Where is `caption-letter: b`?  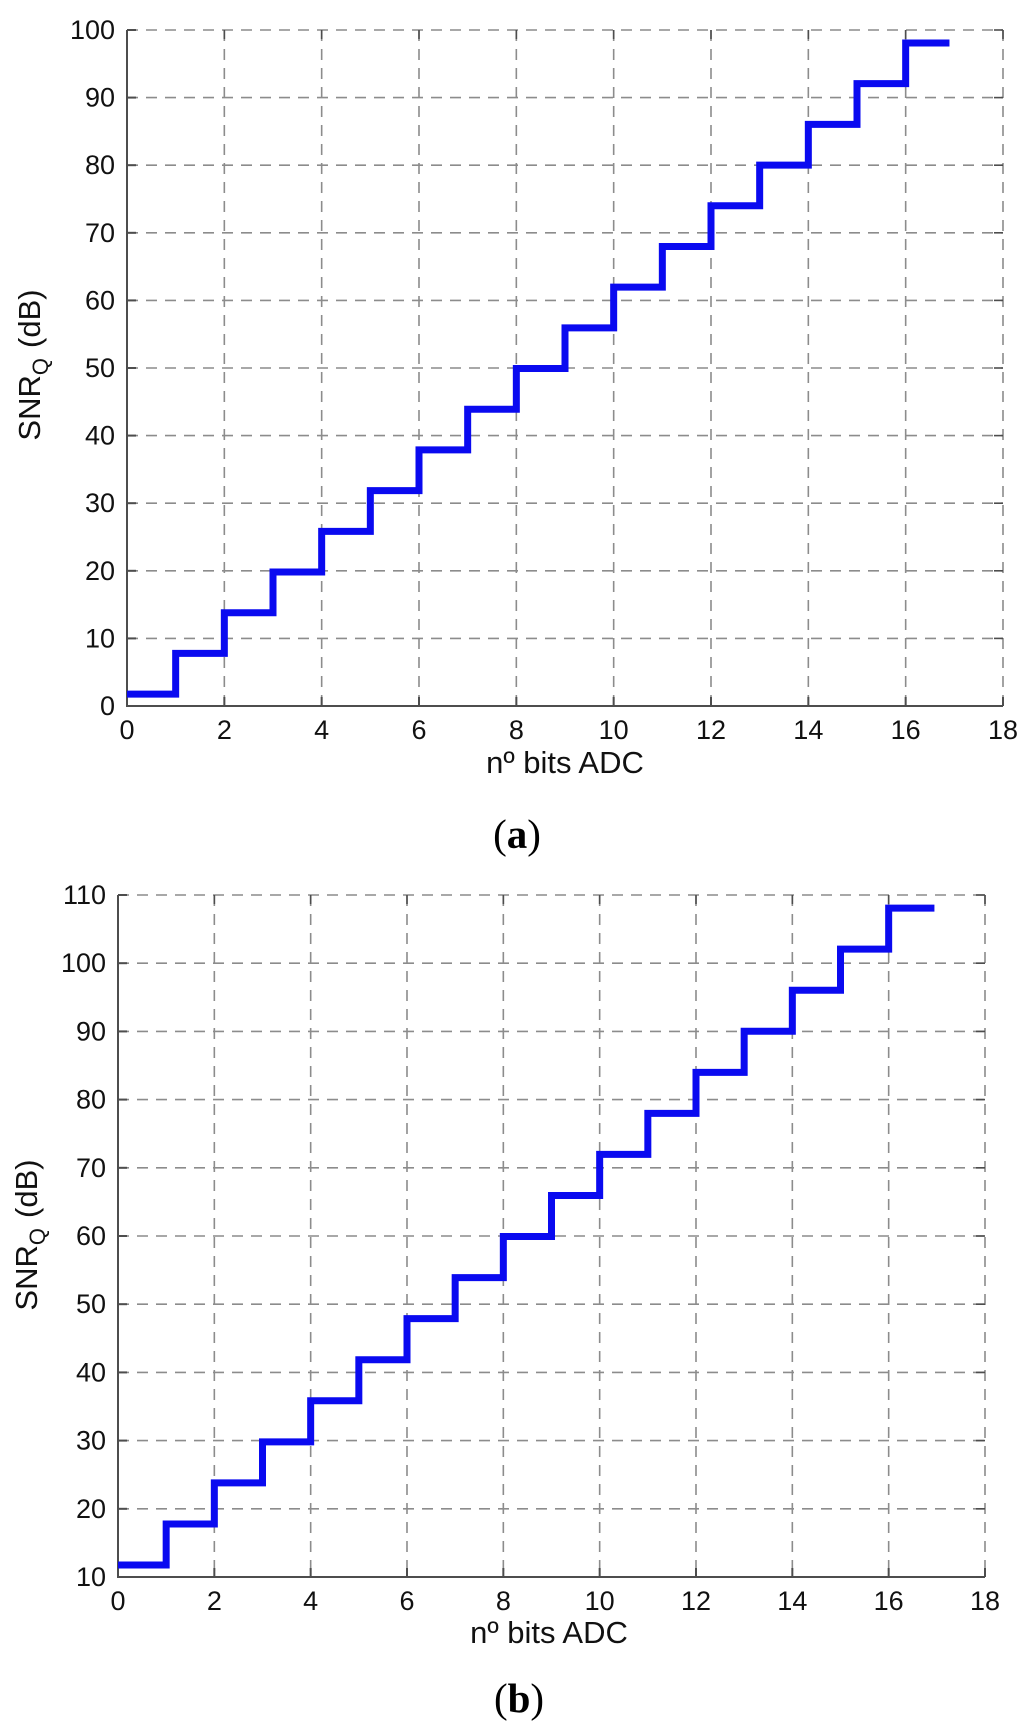
caption-letter: b is located at coordinates (519, 1698).